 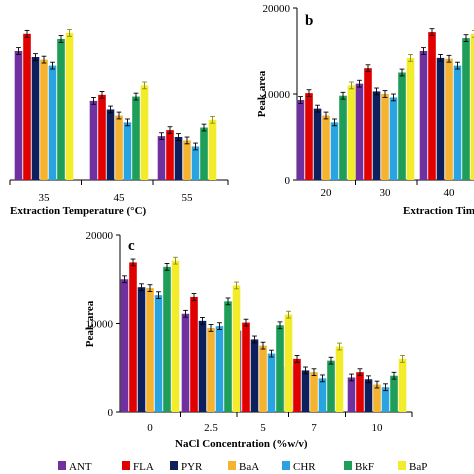 What do you see at coordinates (241, 444) in the screenshot?
I see `x-axis-title: NaCl Concentration (%w/v)` at bounding box center [241, 444].